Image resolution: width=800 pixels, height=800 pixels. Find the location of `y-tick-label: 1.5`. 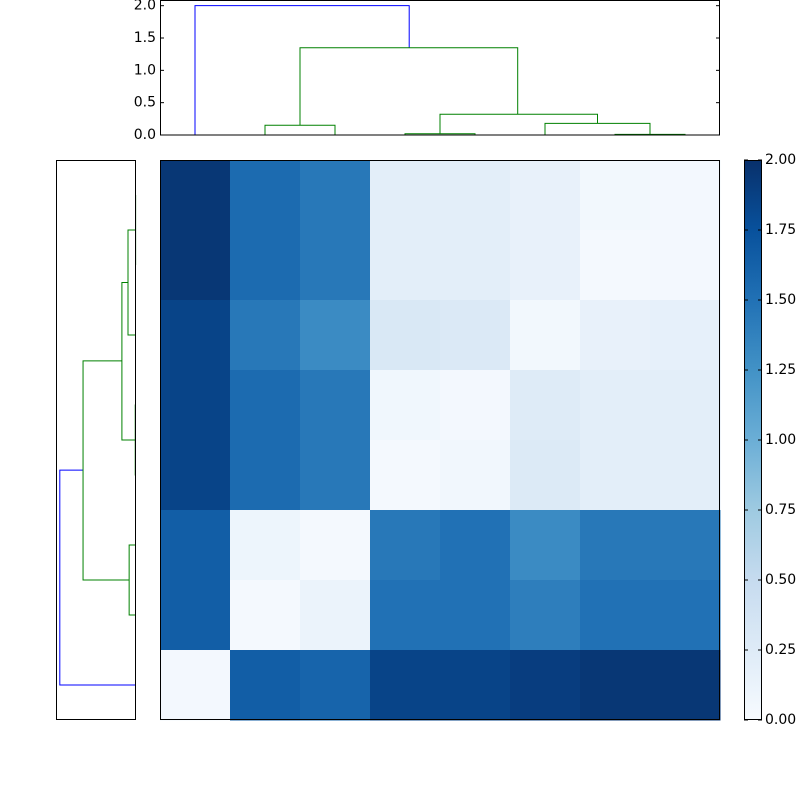

y-tick-label: 1.5 is located at coordinates (145, 38).